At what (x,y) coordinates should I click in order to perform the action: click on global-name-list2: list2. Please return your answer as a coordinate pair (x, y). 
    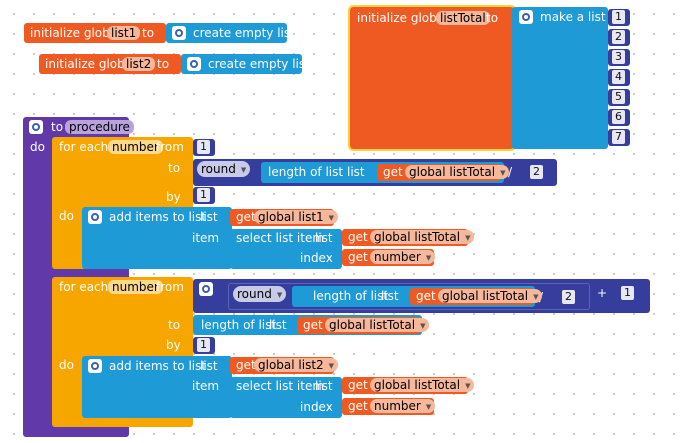
    Looking at the image, I should click on (139, 64).